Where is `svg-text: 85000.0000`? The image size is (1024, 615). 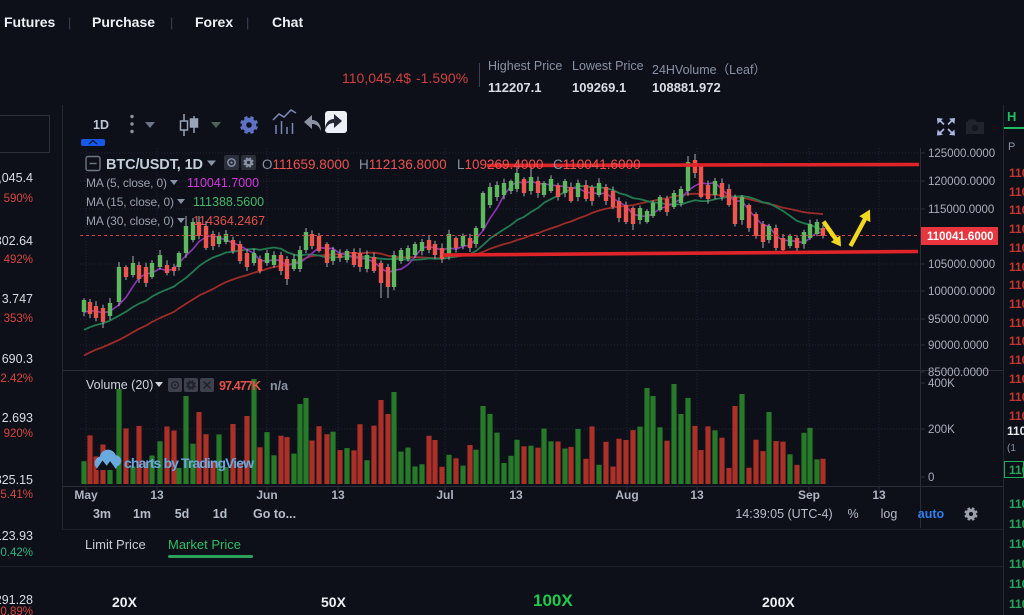
svg-text: 85000.0000 is located at coordinates (958, 373).